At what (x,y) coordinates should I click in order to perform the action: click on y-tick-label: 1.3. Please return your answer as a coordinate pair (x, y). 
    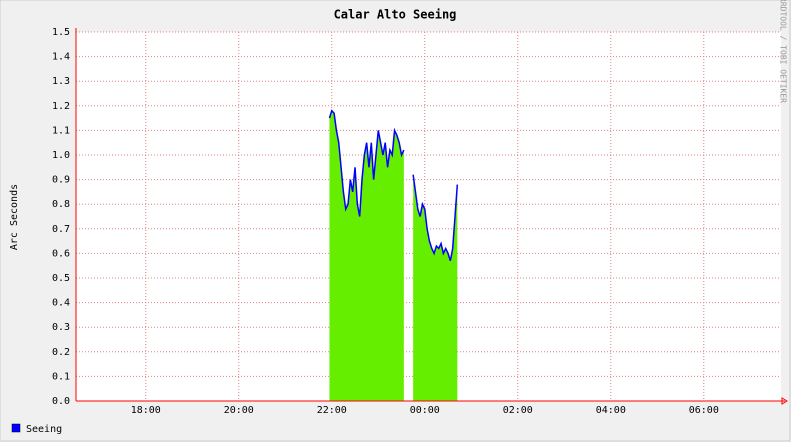
    Looking at the image, I should click on (61, 81).